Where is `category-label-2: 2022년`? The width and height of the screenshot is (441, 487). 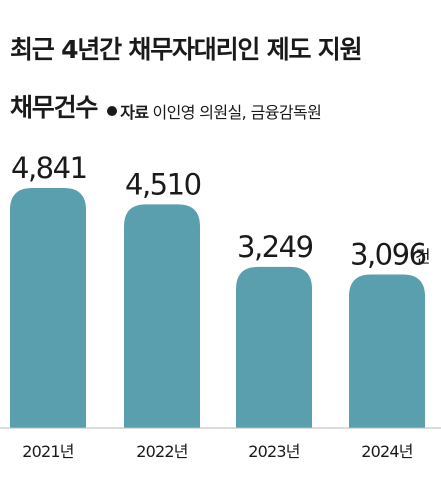 category-label-2: 2022년 is located at coordinates (162, 451).